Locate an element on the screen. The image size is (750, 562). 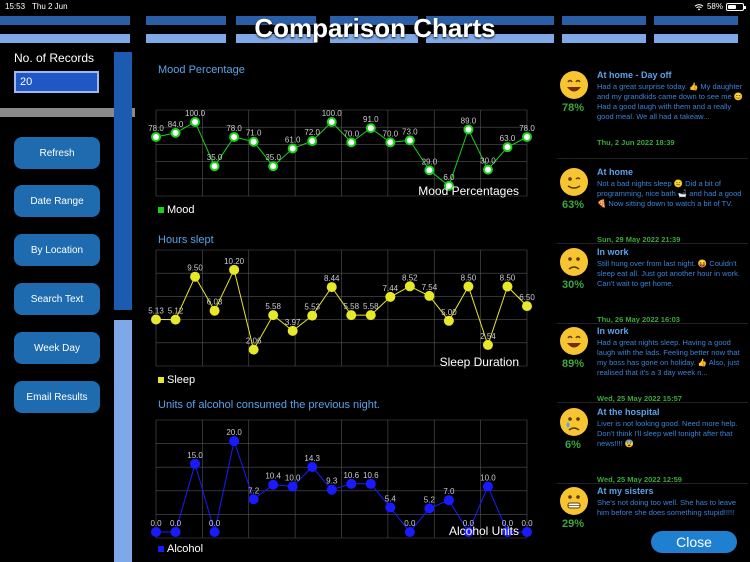
legend-label: Alcohol is located at coordinates (185, 549).